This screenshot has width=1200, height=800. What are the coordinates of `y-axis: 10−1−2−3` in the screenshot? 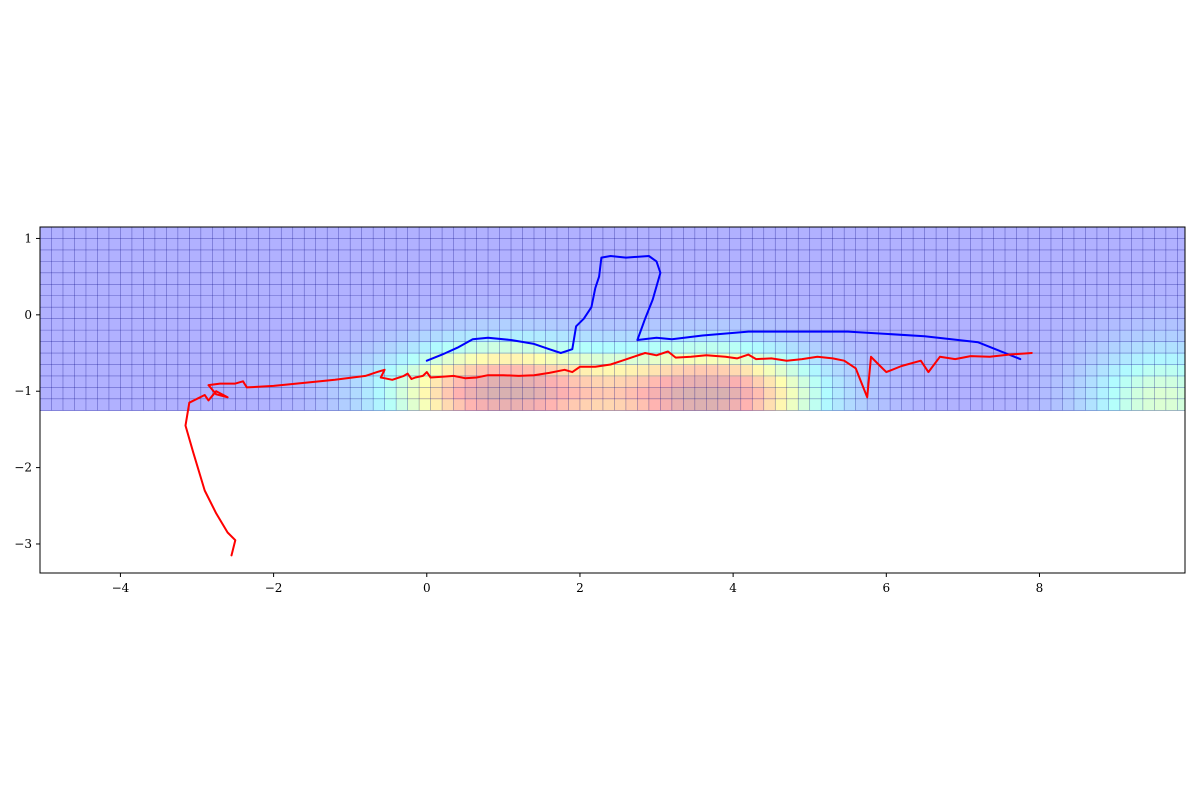 It's located at (27, 391).